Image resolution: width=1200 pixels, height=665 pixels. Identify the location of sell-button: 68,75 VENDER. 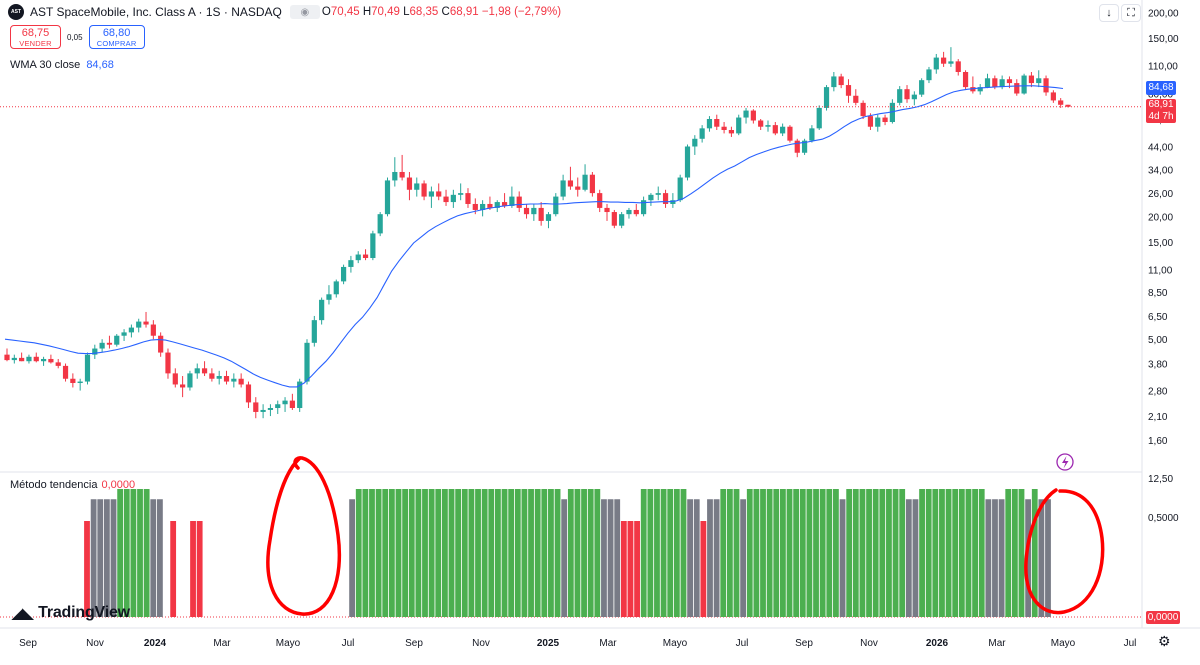
(35, 37).